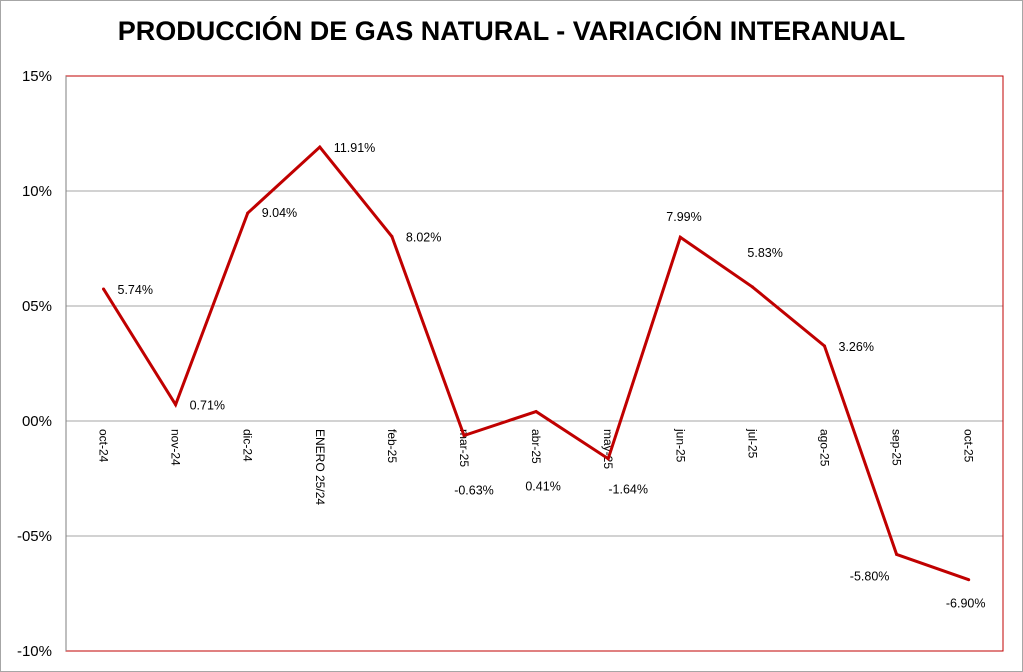 The width and height of the screenshot is (1023, 672). I want to click on x-tick-label: mar-25, so click(464, 448).